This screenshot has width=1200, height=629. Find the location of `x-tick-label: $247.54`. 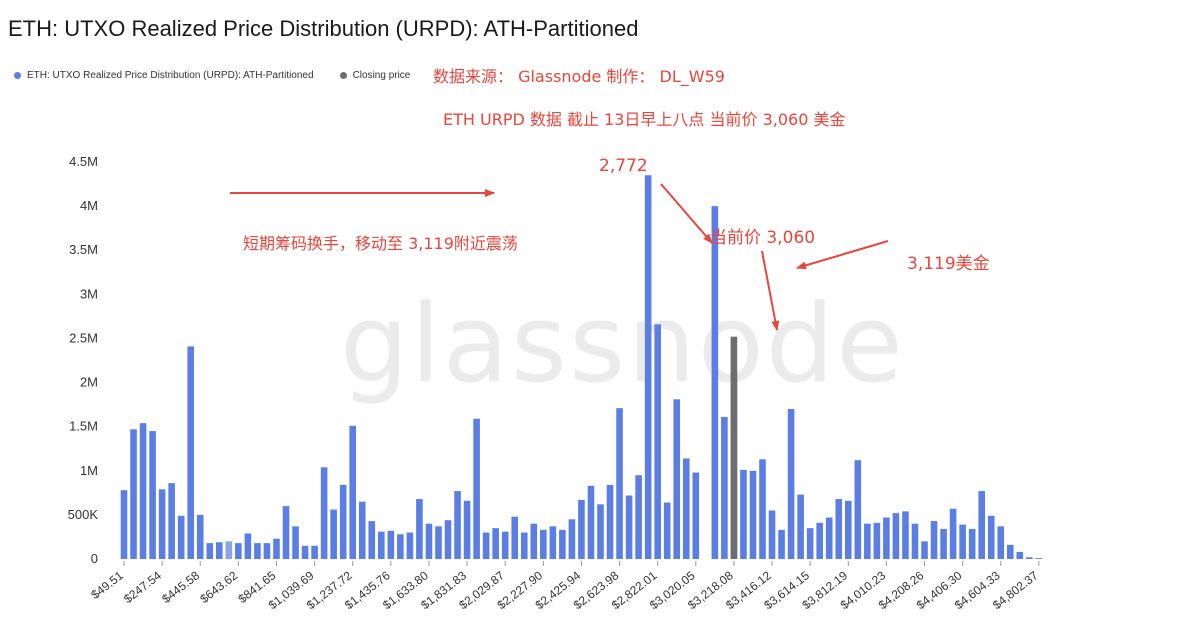

x-tick-label: $247.54 is located at coordinates (142, 587).